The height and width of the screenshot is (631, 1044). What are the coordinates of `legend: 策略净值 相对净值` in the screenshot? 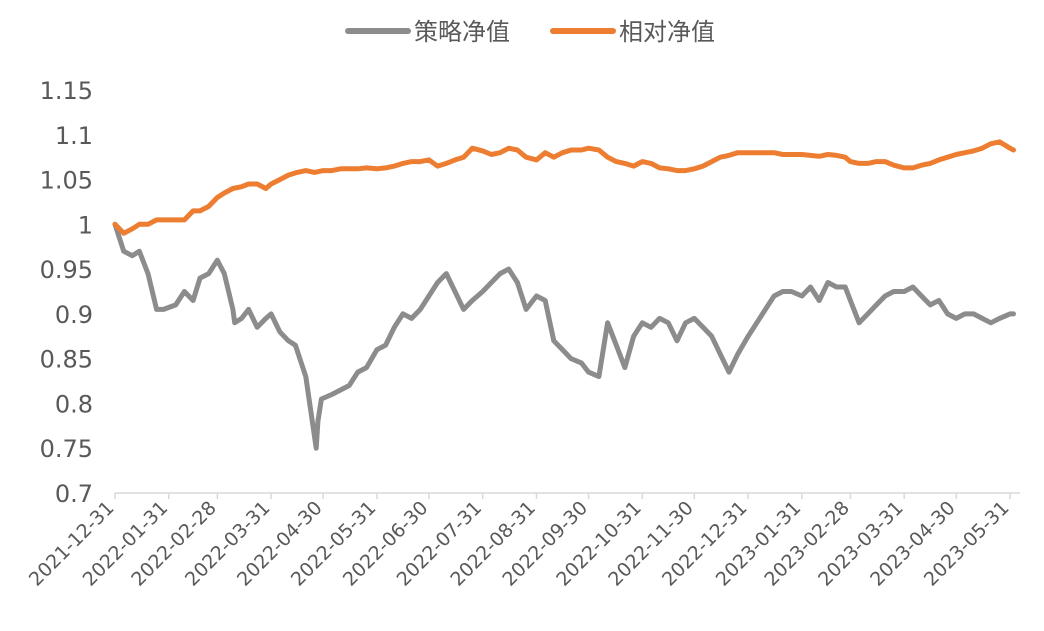 It's located at (530, 32).